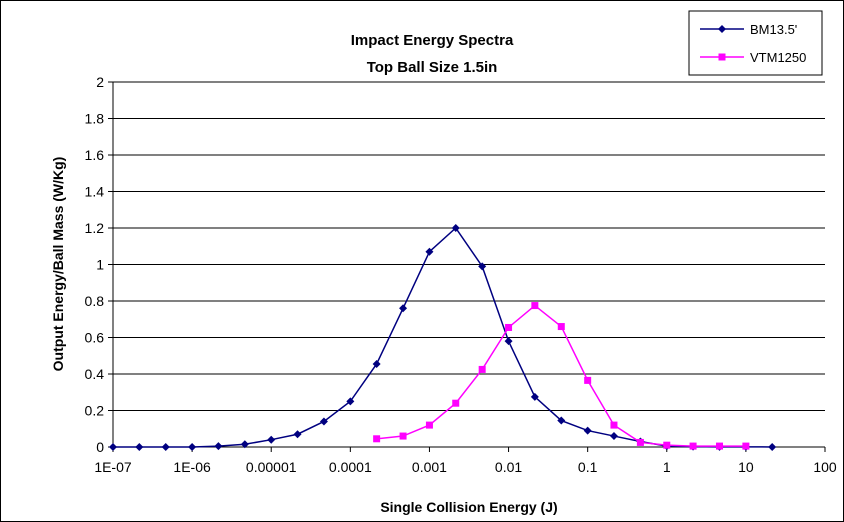  What do you see at coordinates (778, 57) in the screenshot?
I see `legend-label: VTM1250` at bounding box center [778, 57].